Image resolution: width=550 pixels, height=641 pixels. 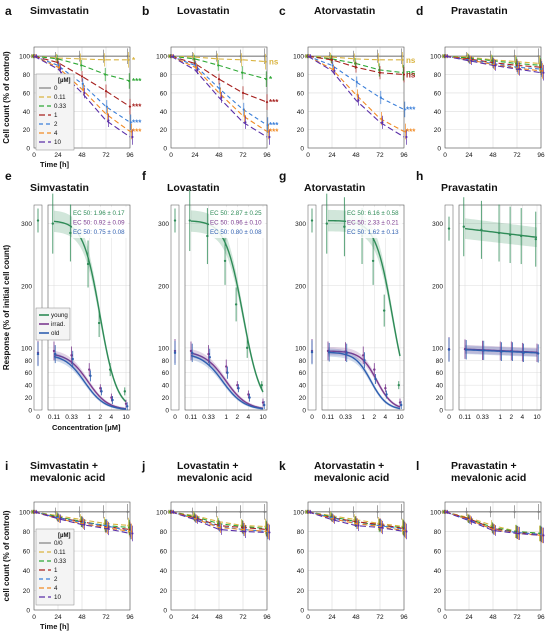 I want to click on panel-letter: l, so click(x=417, y=466).